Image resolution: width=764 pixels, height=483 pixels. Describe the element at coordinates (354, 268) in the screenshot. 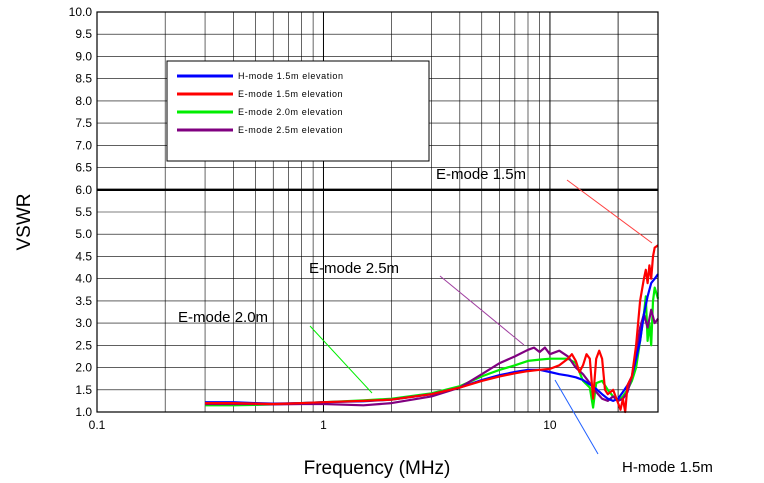

I see `annotation-label: E-mode 2.5m` at that location.